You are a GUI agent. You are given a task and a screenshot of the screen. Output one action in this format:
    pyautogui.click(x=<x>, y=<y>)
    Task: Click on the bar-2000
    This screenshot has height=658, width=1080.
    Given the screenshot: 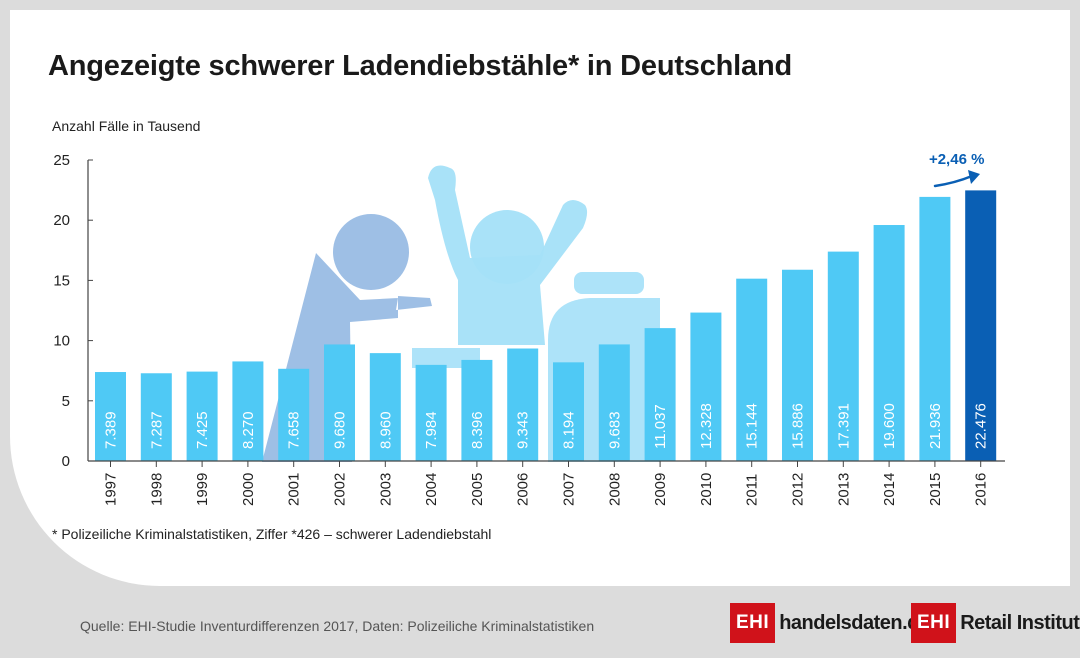 What is the action you would take?
    pyautogui.click(x=248, y=411)
    